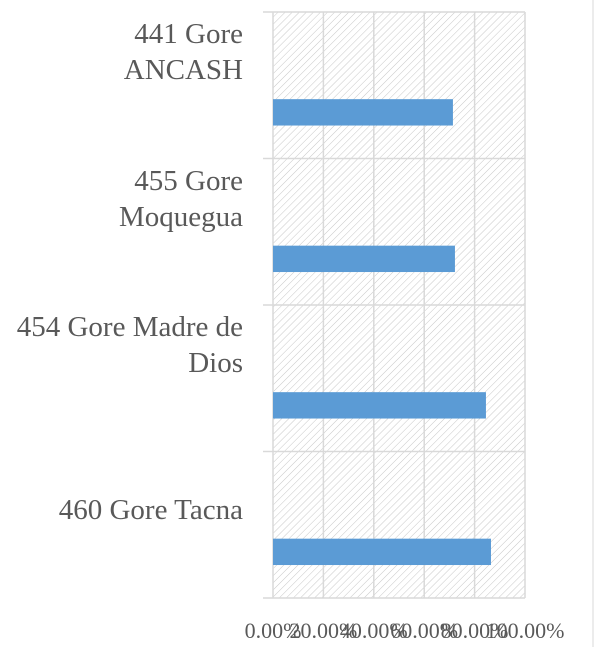  Describe the element at coordinates (150, 509) in the screenshot. I see `y-tick-label: 460 Gore Tacna` at that location.